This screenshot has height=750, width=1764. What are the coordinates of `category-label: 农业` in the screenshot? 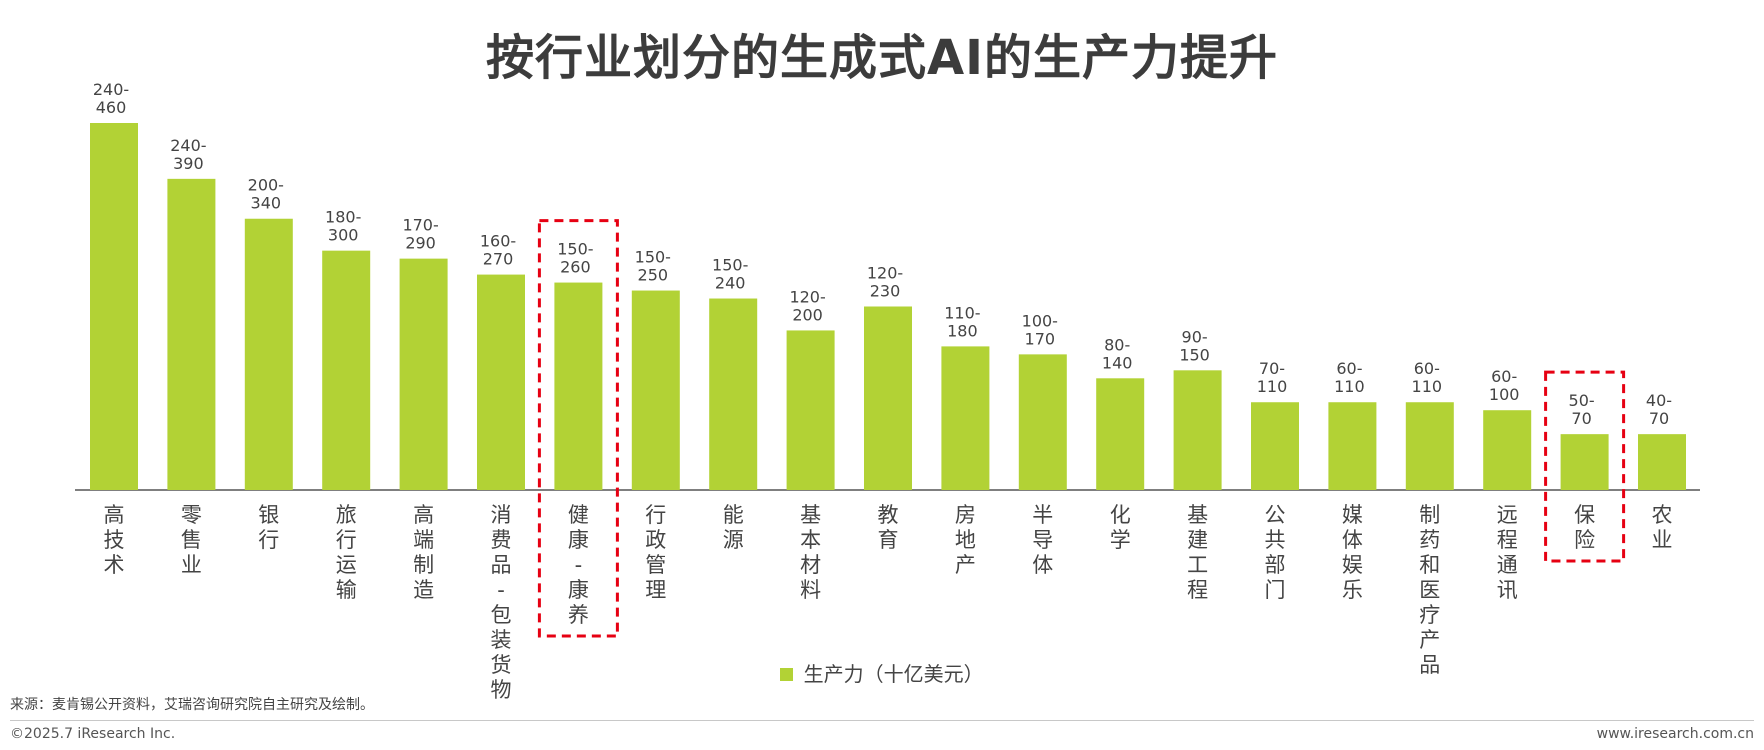 It's located at (1662, 527).